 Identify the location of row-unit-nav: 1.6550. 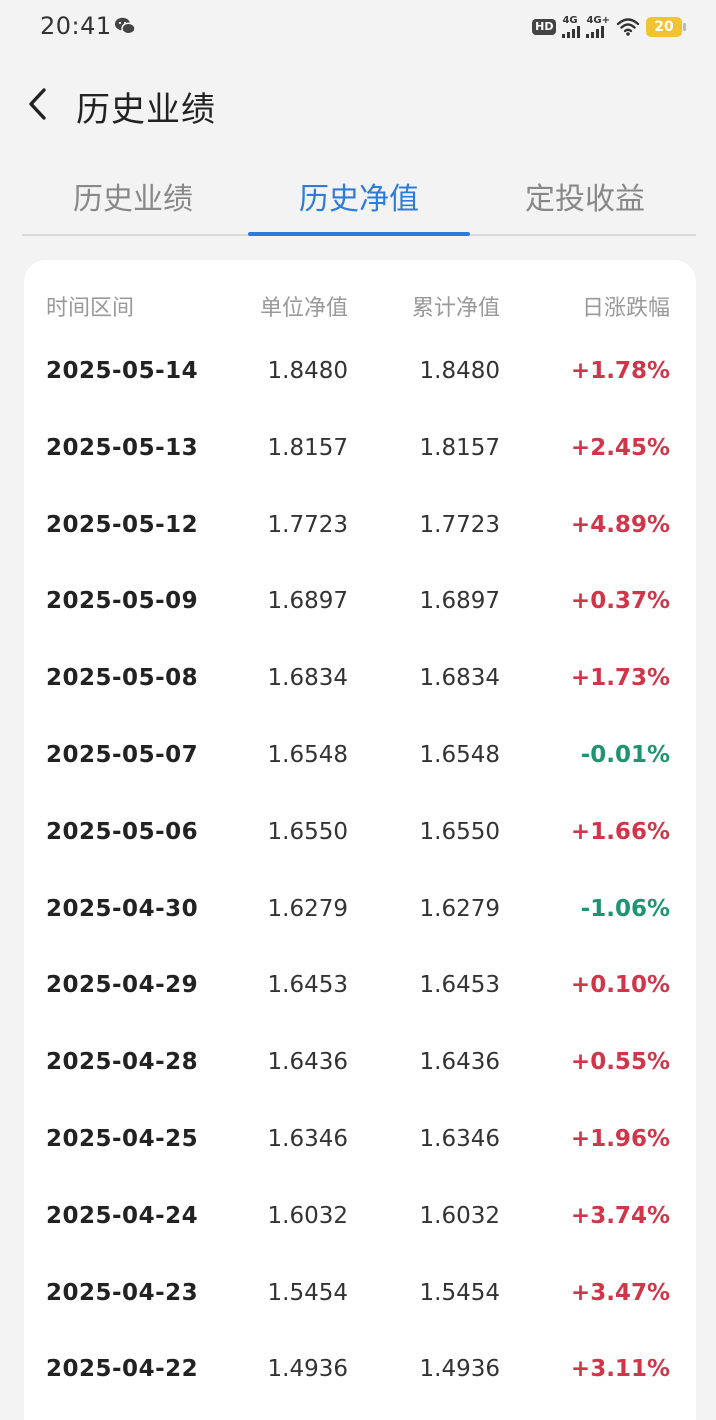
(307, 831).